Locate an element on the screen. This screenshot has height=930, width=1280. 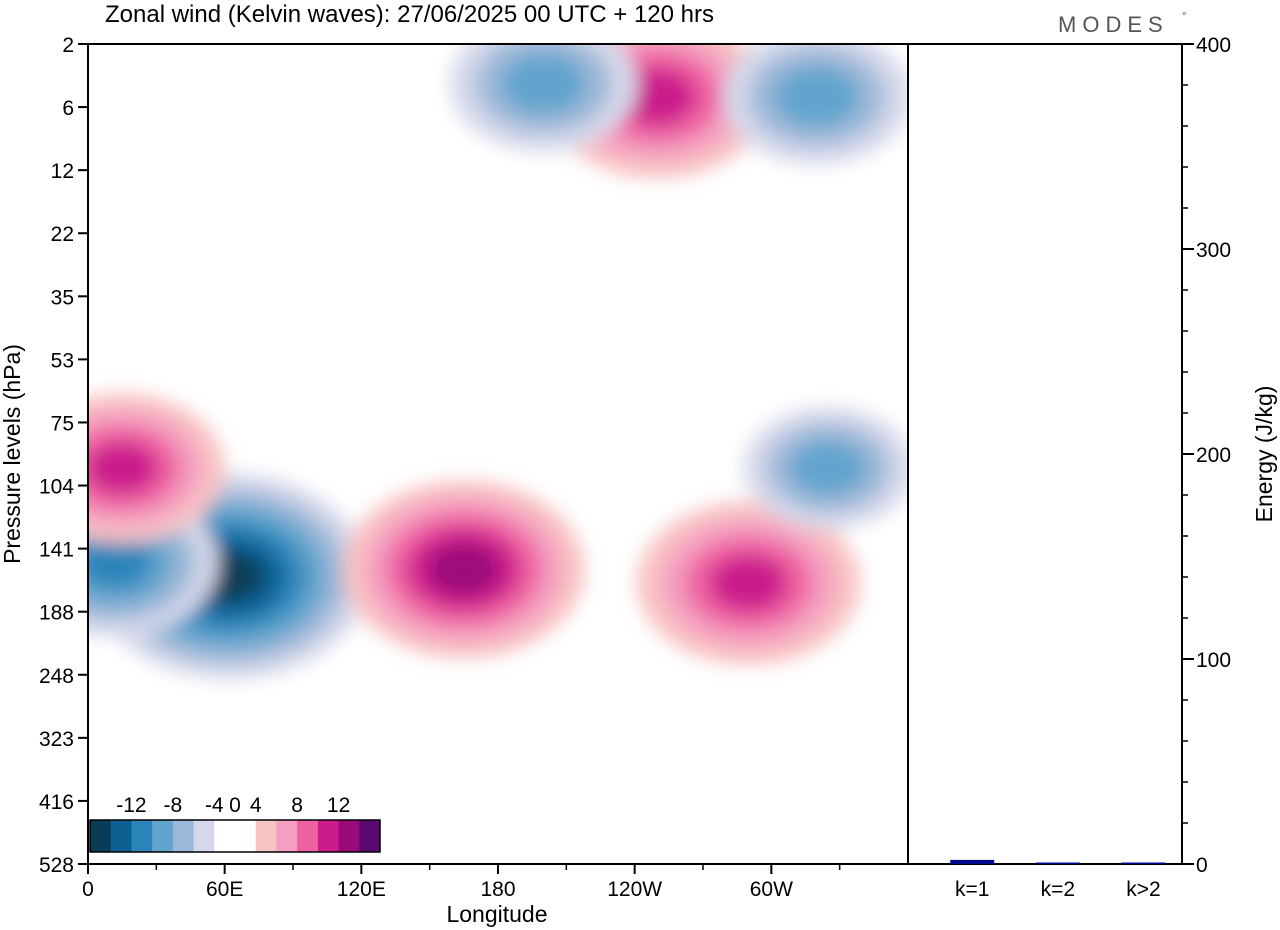
y-tick-label: 528 is located at coordinates (56, 865).